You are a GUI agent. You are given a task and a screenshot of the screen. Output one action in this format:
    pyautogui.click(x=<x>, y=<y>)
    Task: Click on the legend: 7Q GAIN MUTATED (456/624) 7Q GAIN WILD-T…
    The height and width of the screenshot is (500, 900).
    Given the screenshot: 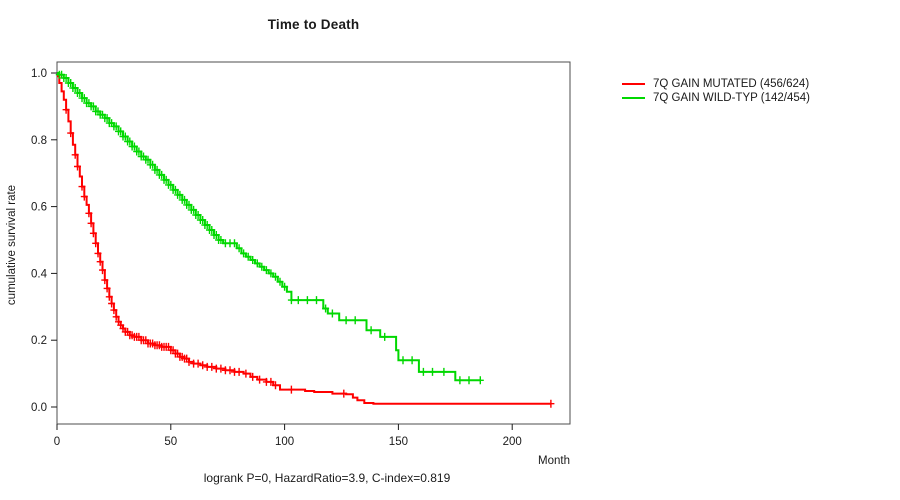 What is the action you would take?
    pyautogui.click(x=716, y=91)
    